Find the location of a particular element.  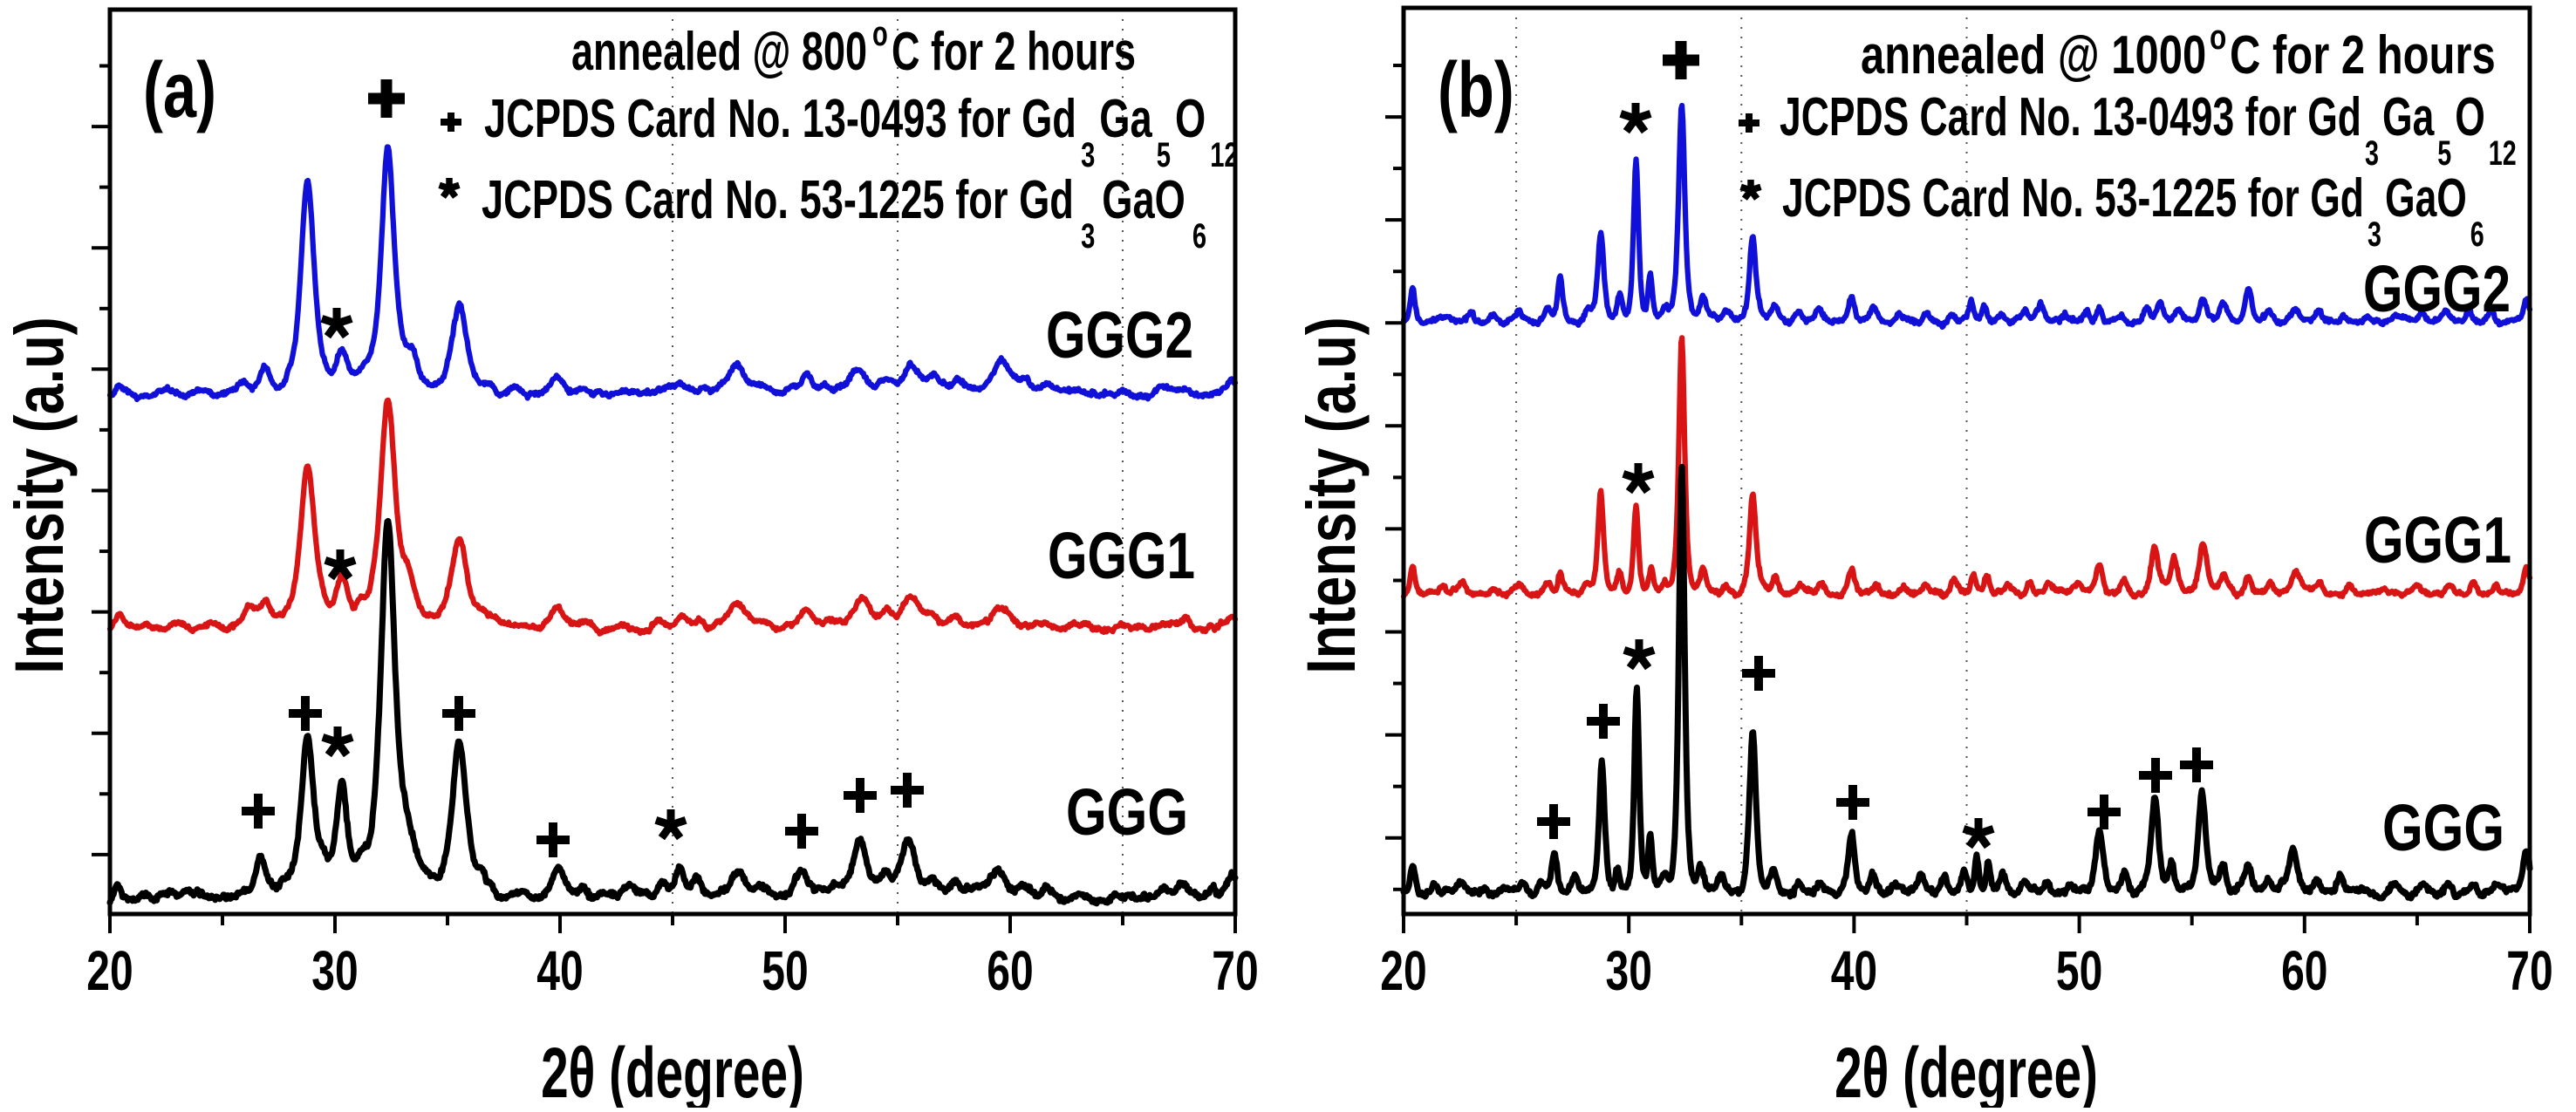

svg-text: annealed @ 1000 is located at coordinates (2033, 55).